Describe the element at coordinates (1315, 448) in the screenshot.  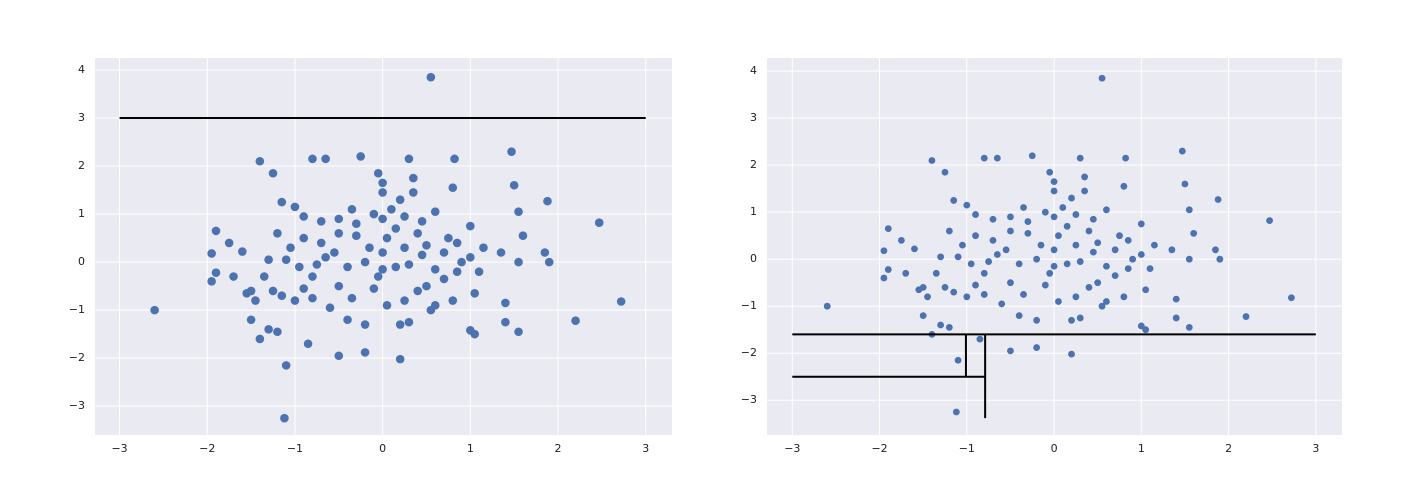
I see `x-tick-label: 3` at that location.